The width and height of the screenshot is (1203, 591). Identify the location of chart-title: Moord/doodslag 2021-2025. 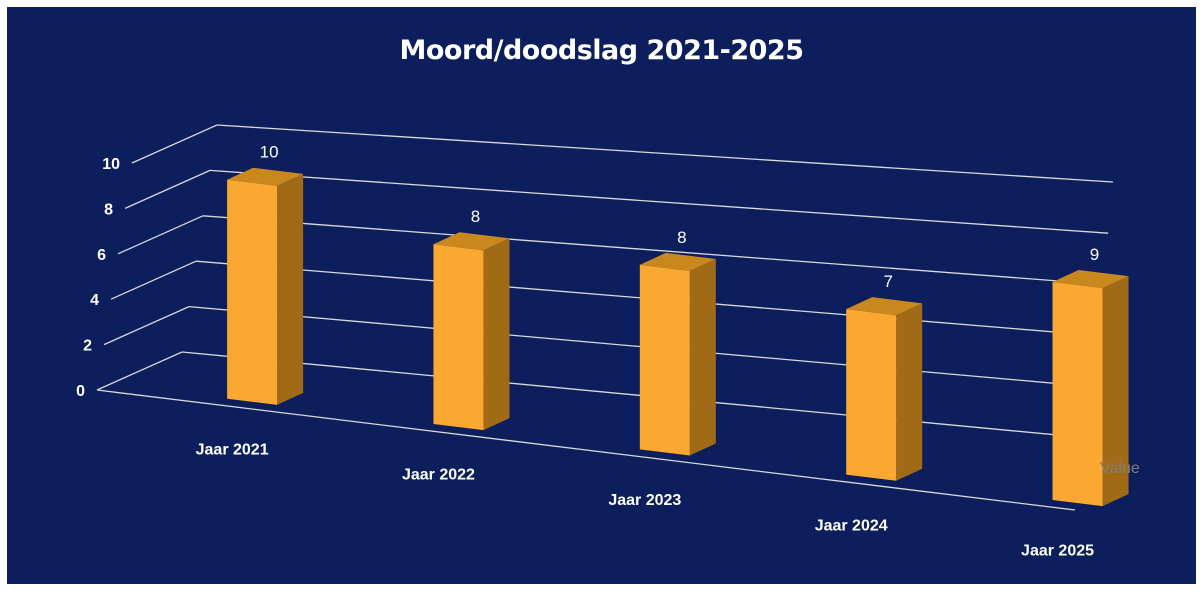
(602, 50).